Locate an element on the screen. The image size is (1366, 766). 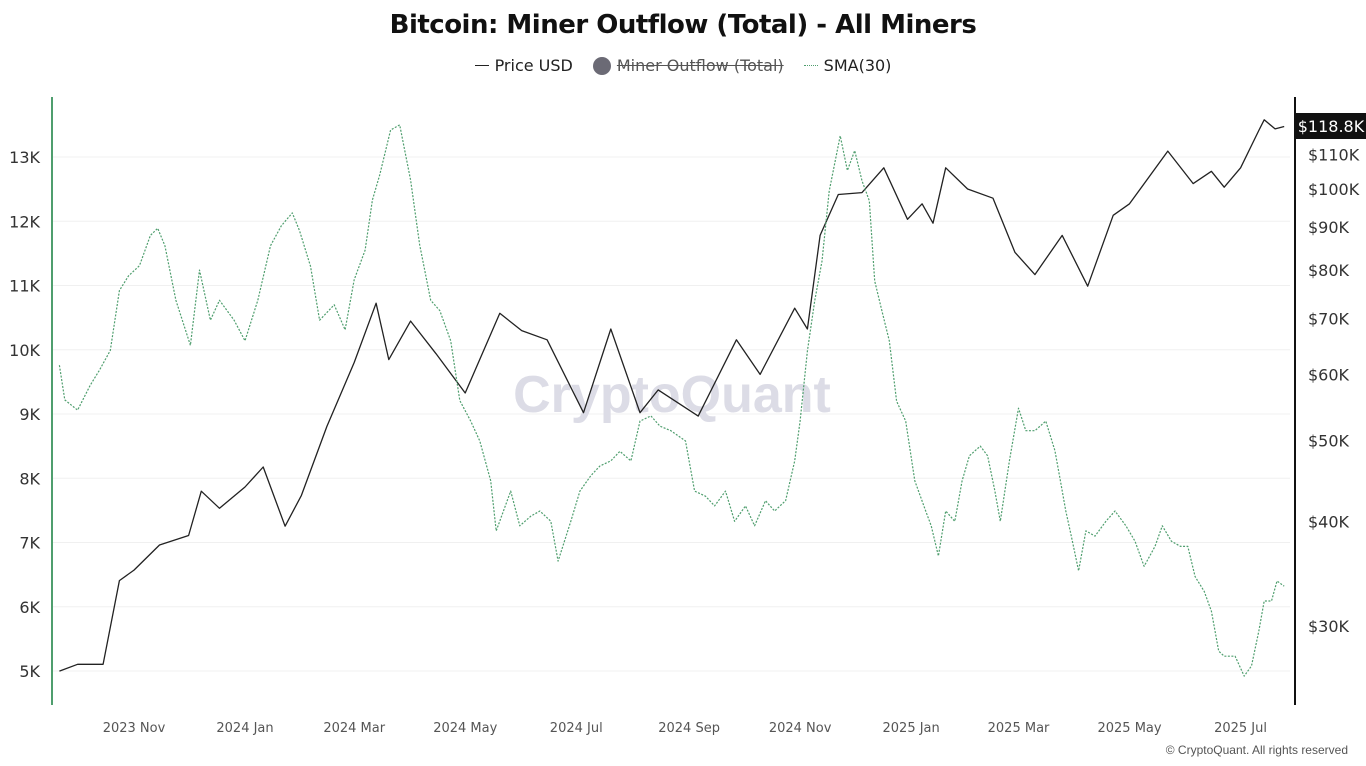
legend-label: Miner Outflow (Total) is located at coordinates (700, 65).